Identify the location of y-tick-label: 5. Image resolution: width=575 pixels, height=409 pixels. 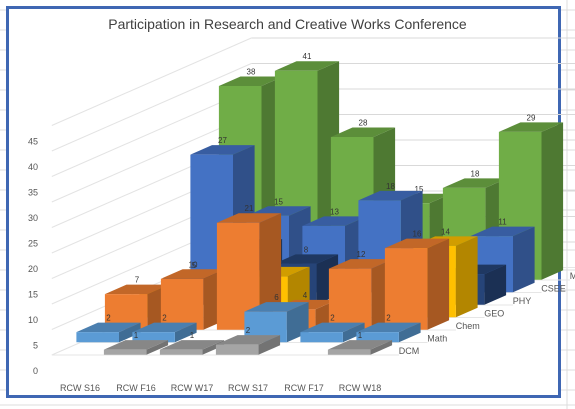
(35, 346).